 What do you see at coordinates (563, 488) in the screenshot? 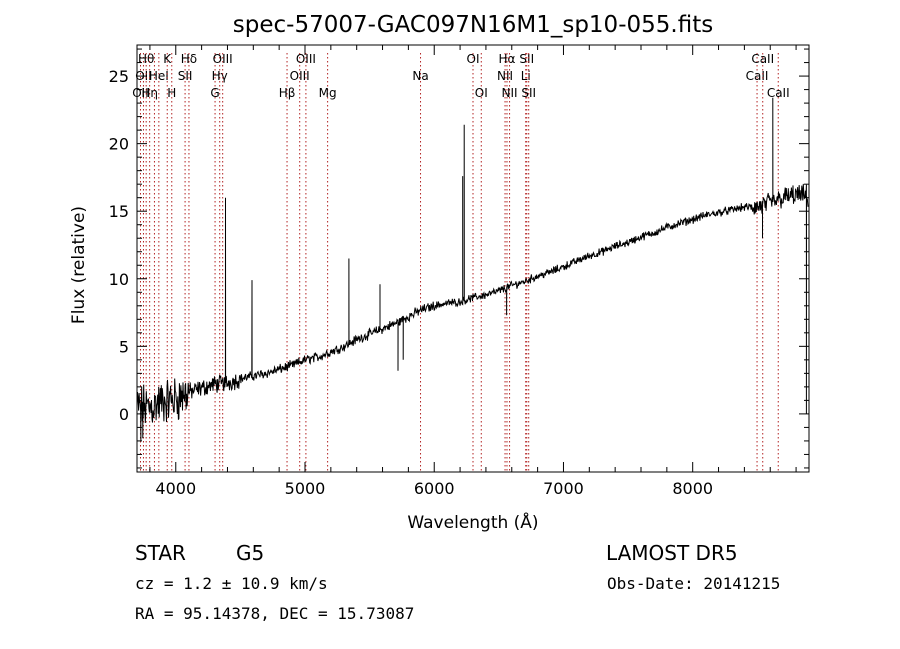
I see `x-tick-label: 7000` at bounding box center [563, 488].